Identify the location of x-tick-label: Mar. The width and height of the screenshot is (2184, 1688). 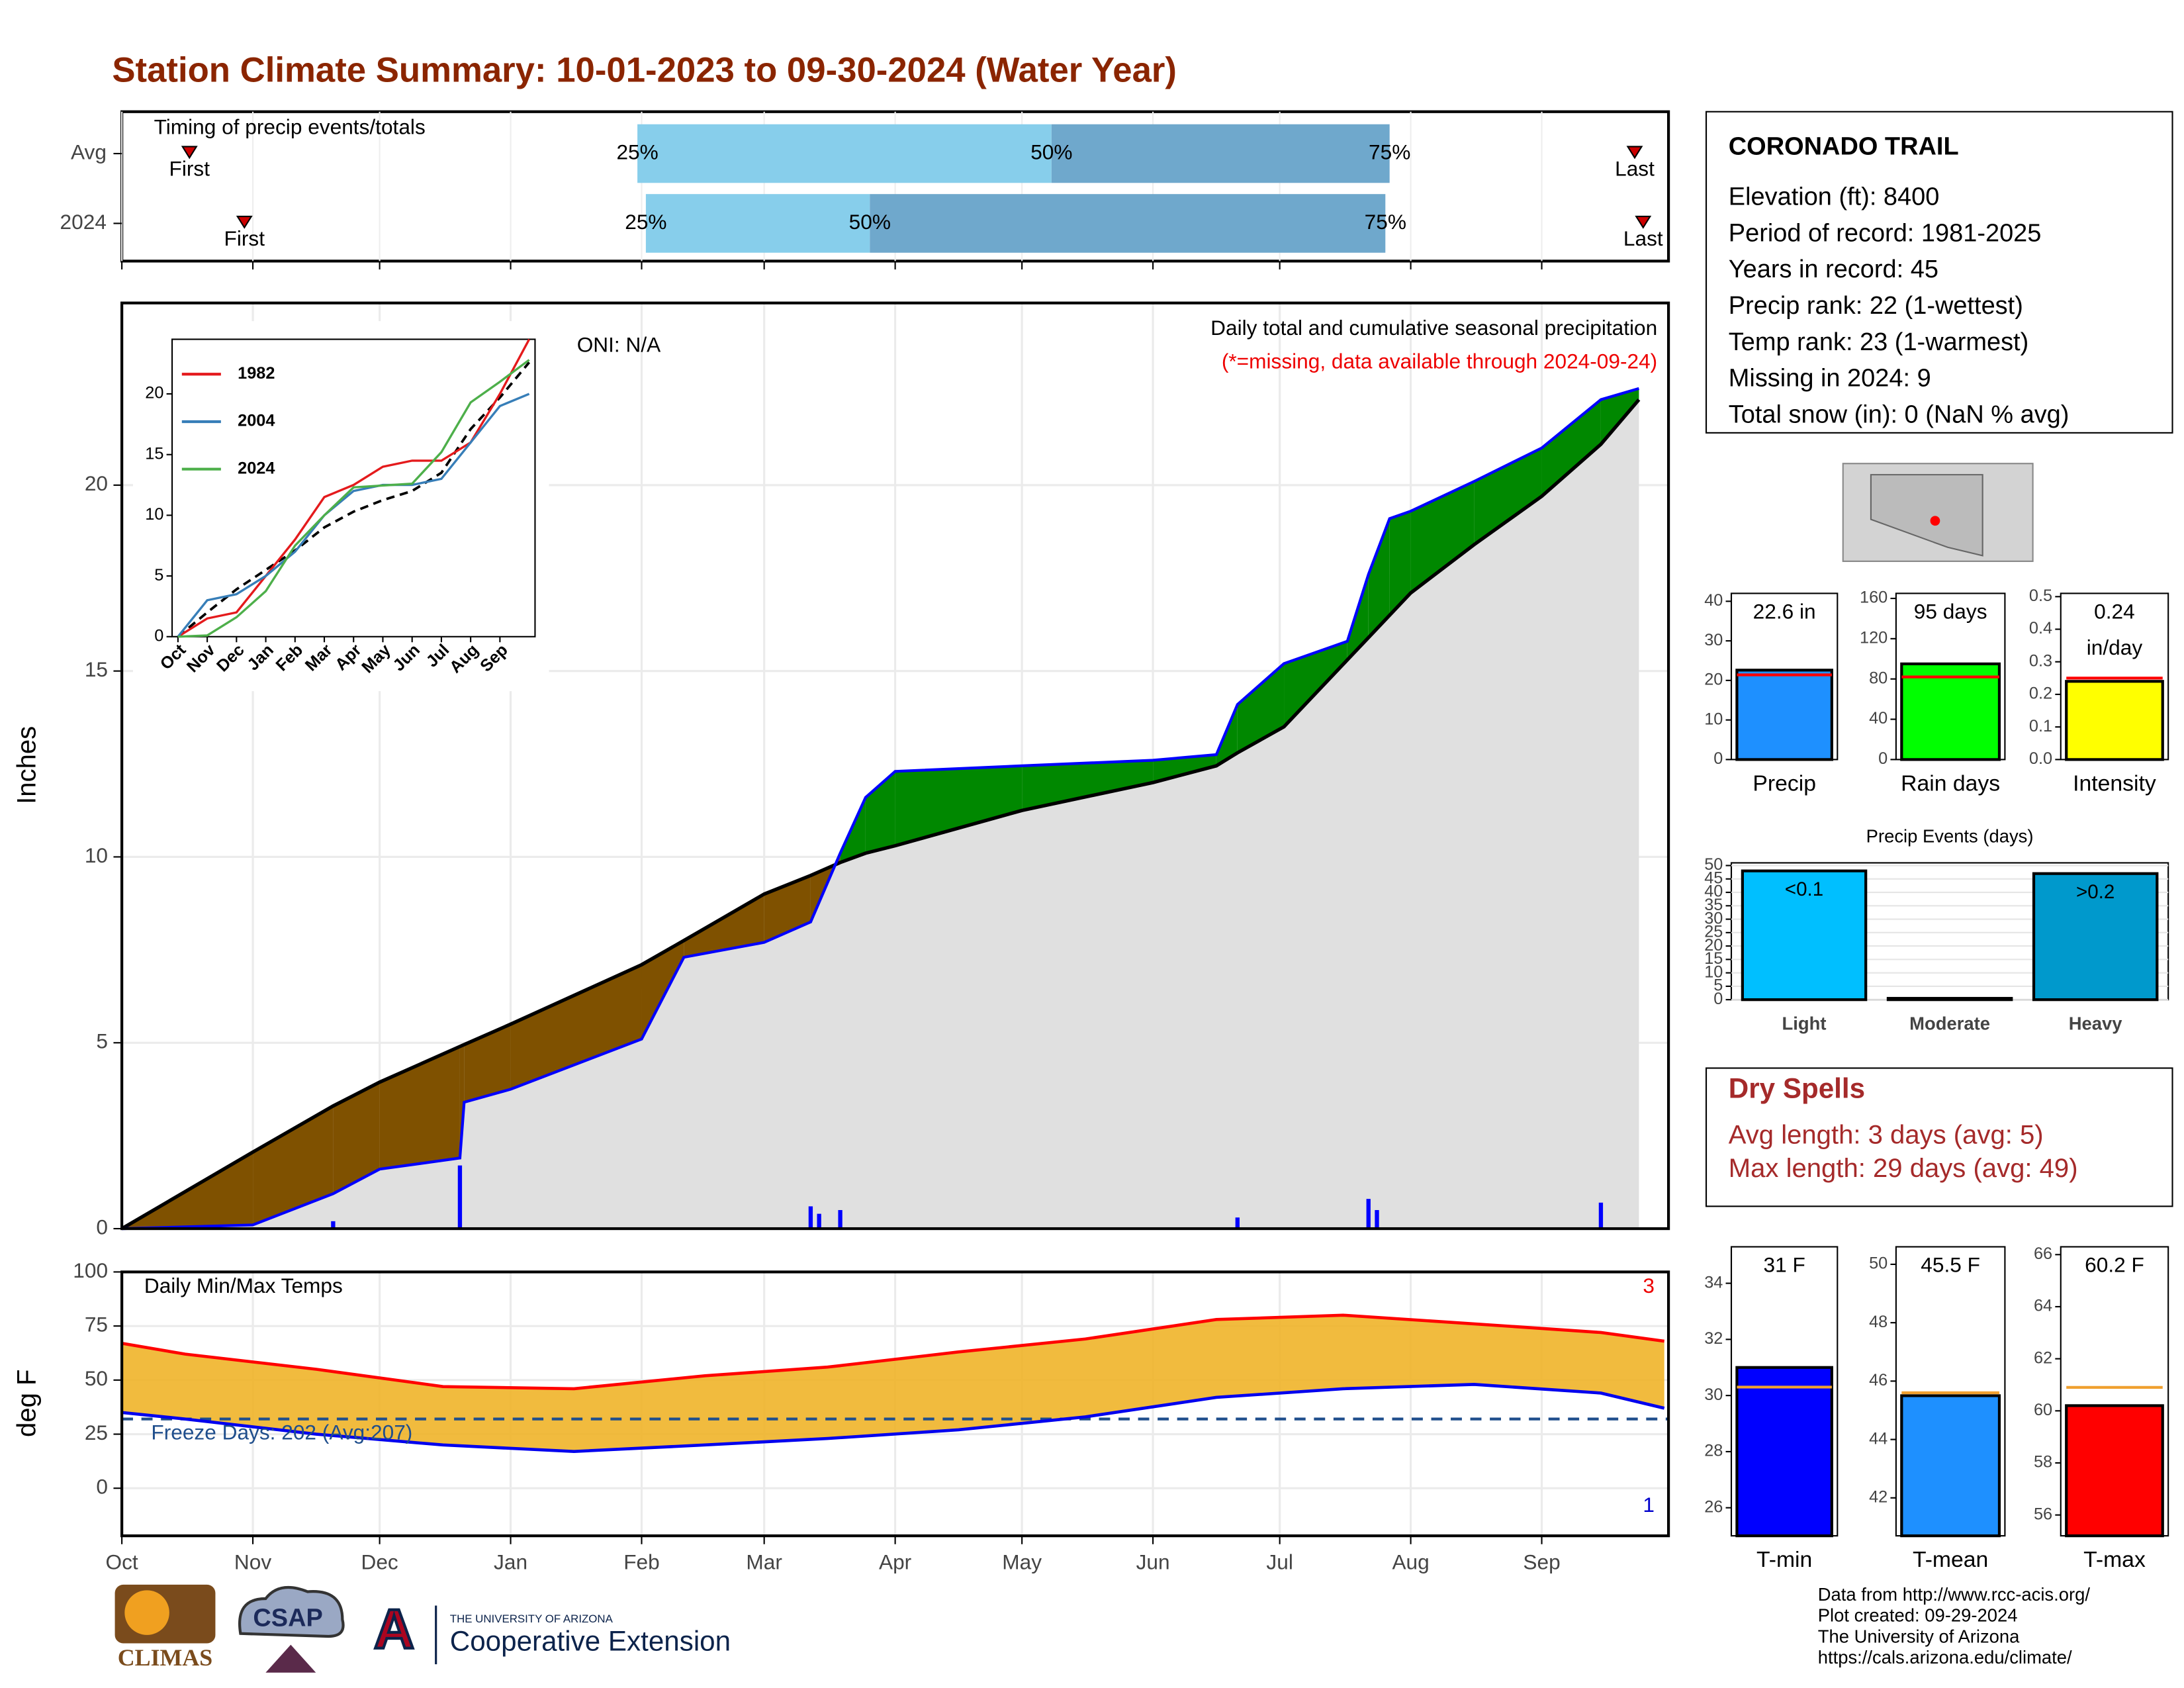
(764, 1562).